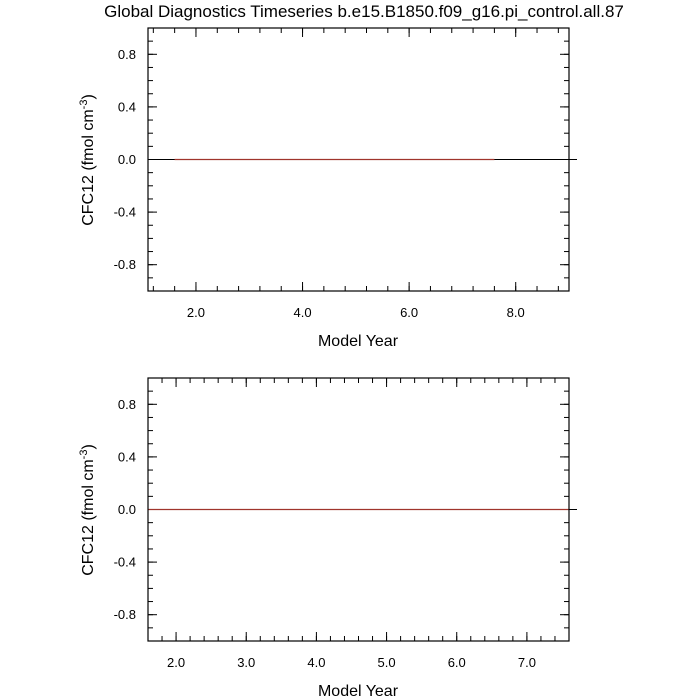  I want to click on x-tick-label: 7.0, so click(527, 662).